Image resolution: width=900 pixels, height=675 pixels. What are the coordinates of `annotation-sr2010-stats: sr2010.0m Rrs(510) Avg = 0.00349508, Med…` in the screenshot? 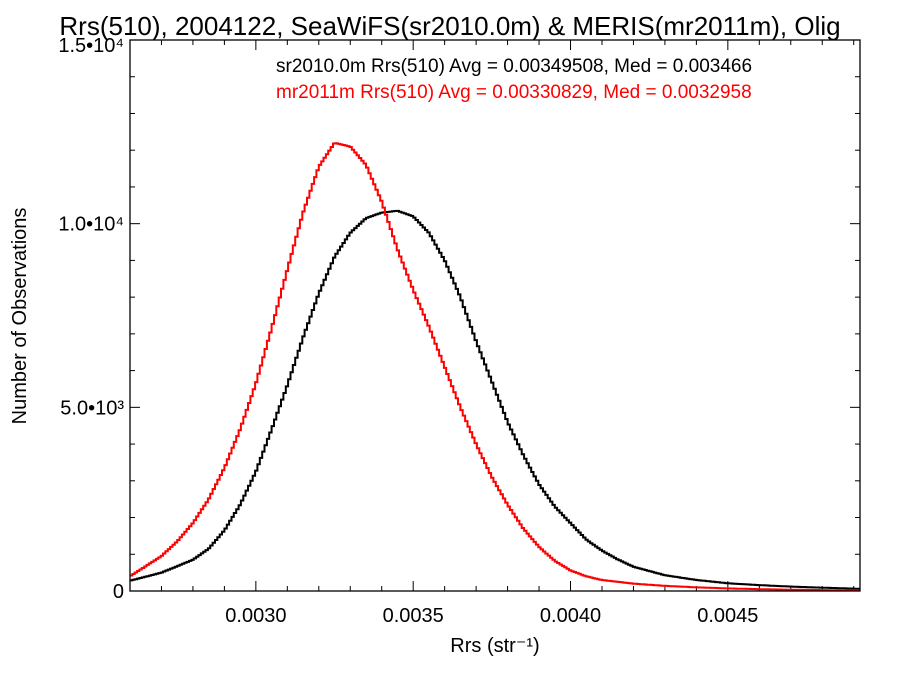 It's located at (514, 66).